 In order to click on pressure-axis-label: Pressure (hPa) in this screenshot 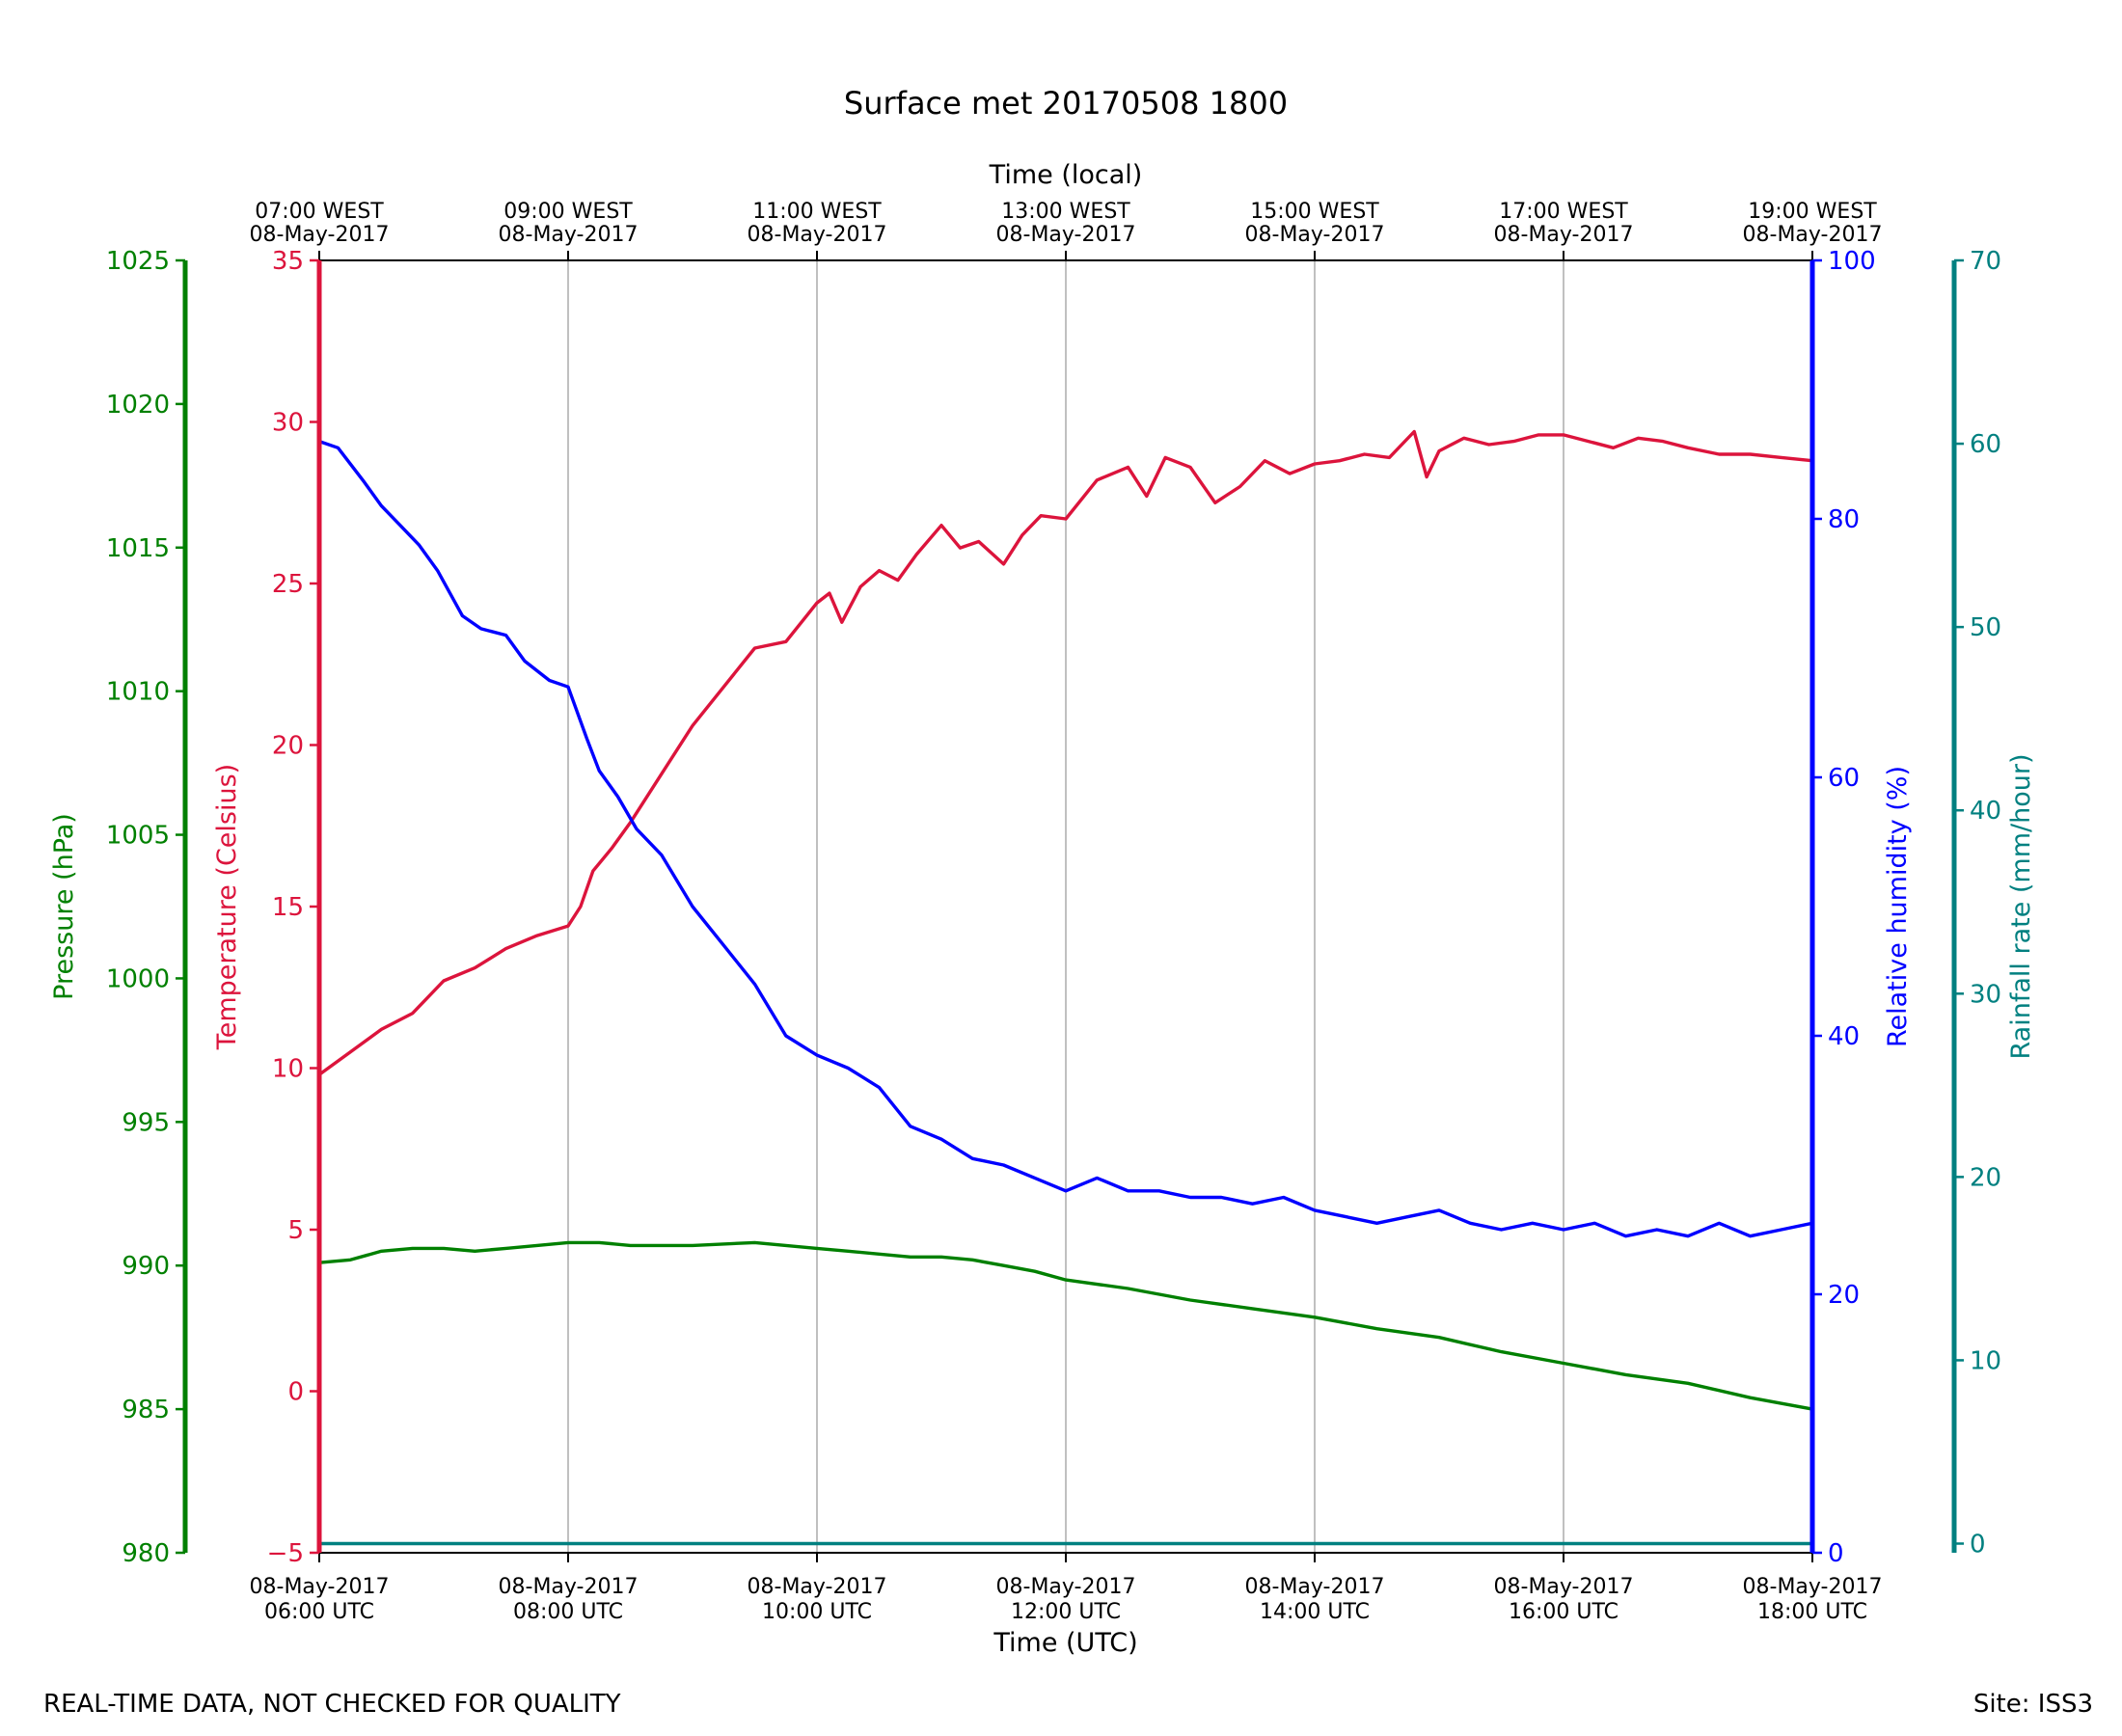, I will do `click(64, 907)`.